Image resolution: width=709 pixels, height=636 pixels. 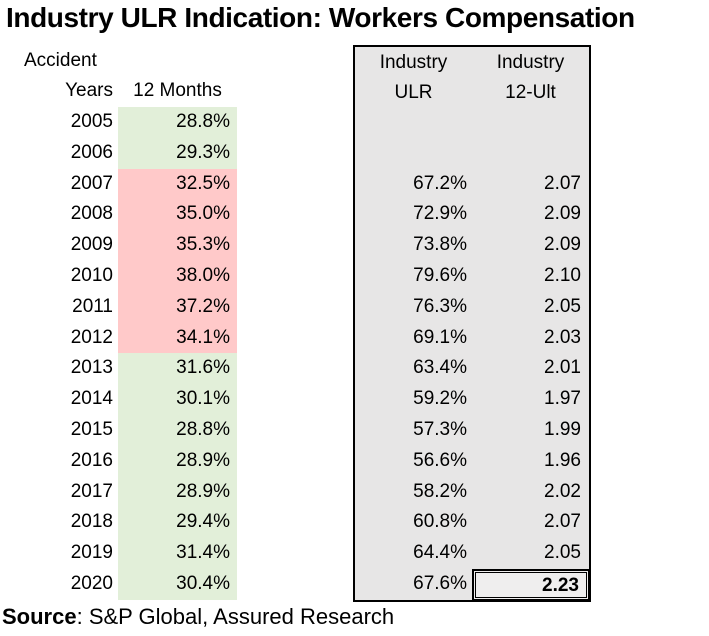 I want to click on industry-12ult-cell: 2.01, so click(x=562, y=368).